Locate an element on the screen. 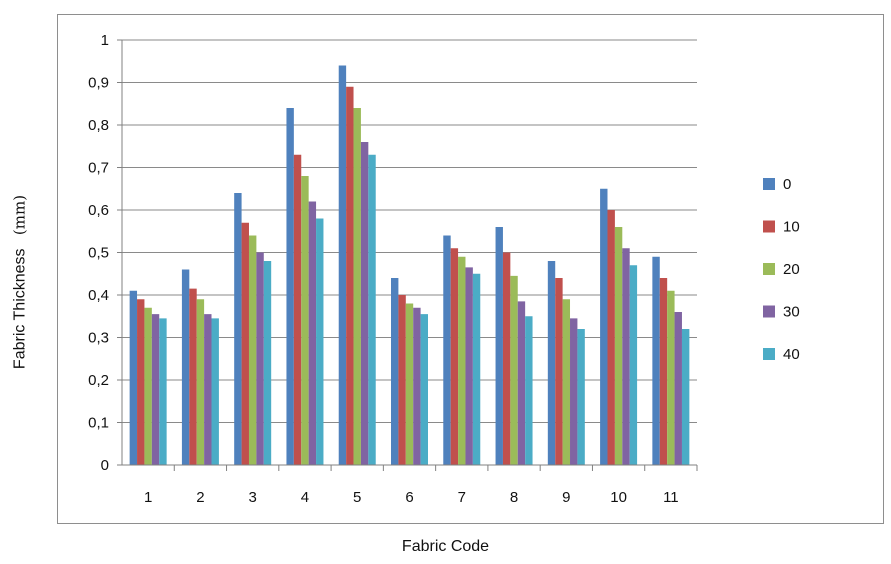  x-tick-label: 10 is located at coordinates (618, 497).